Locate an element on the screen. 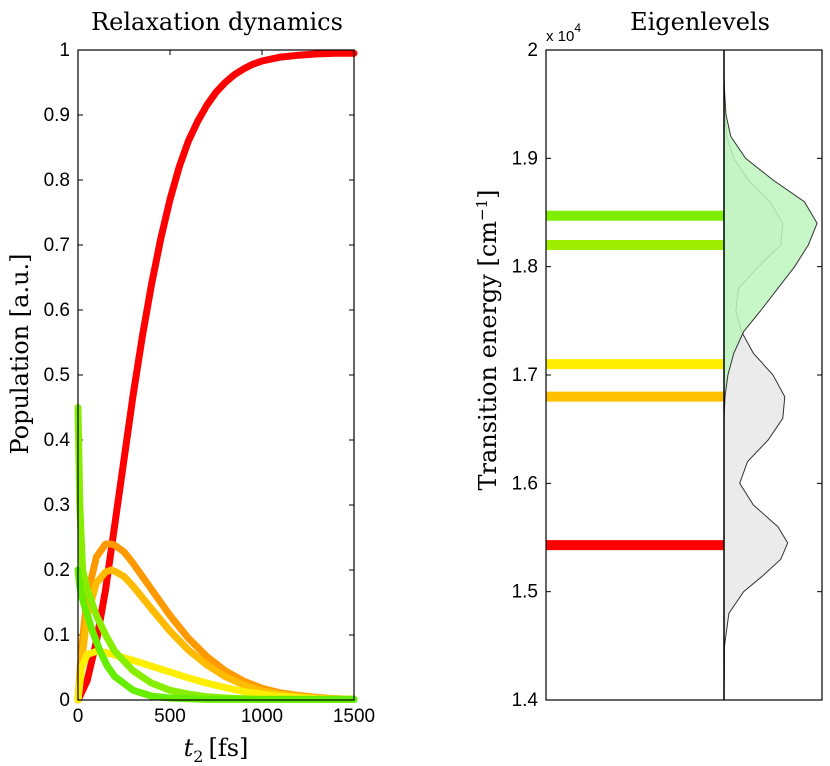  chart2-ytick-label: 1.6 is located at coordinates (525, 483).